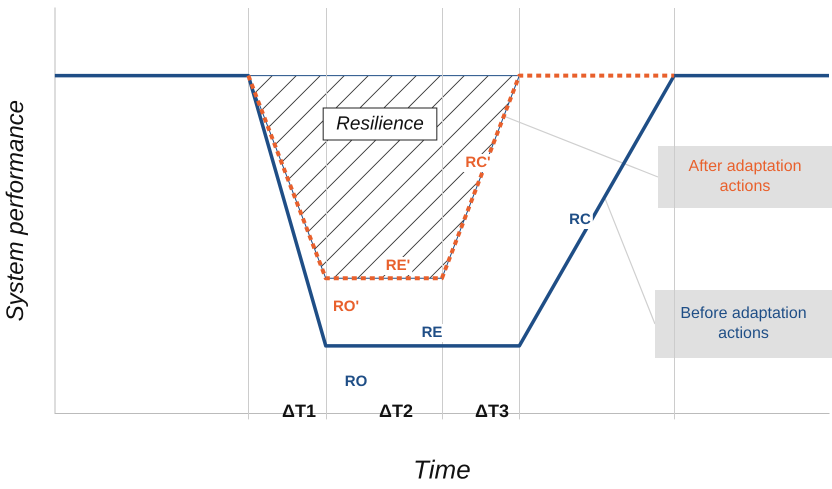 Image resolution: width=832 pixels, height=489 pixels. I want to click on text: After adaptation actions, so click(745, 177).